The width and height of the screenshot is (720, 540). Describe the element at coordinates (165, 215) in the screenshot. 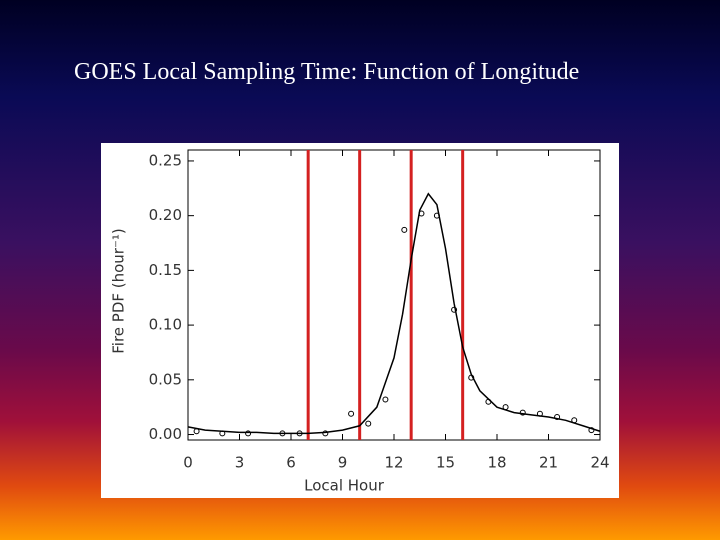

I see `y-tick-label: 0.20` at that location.